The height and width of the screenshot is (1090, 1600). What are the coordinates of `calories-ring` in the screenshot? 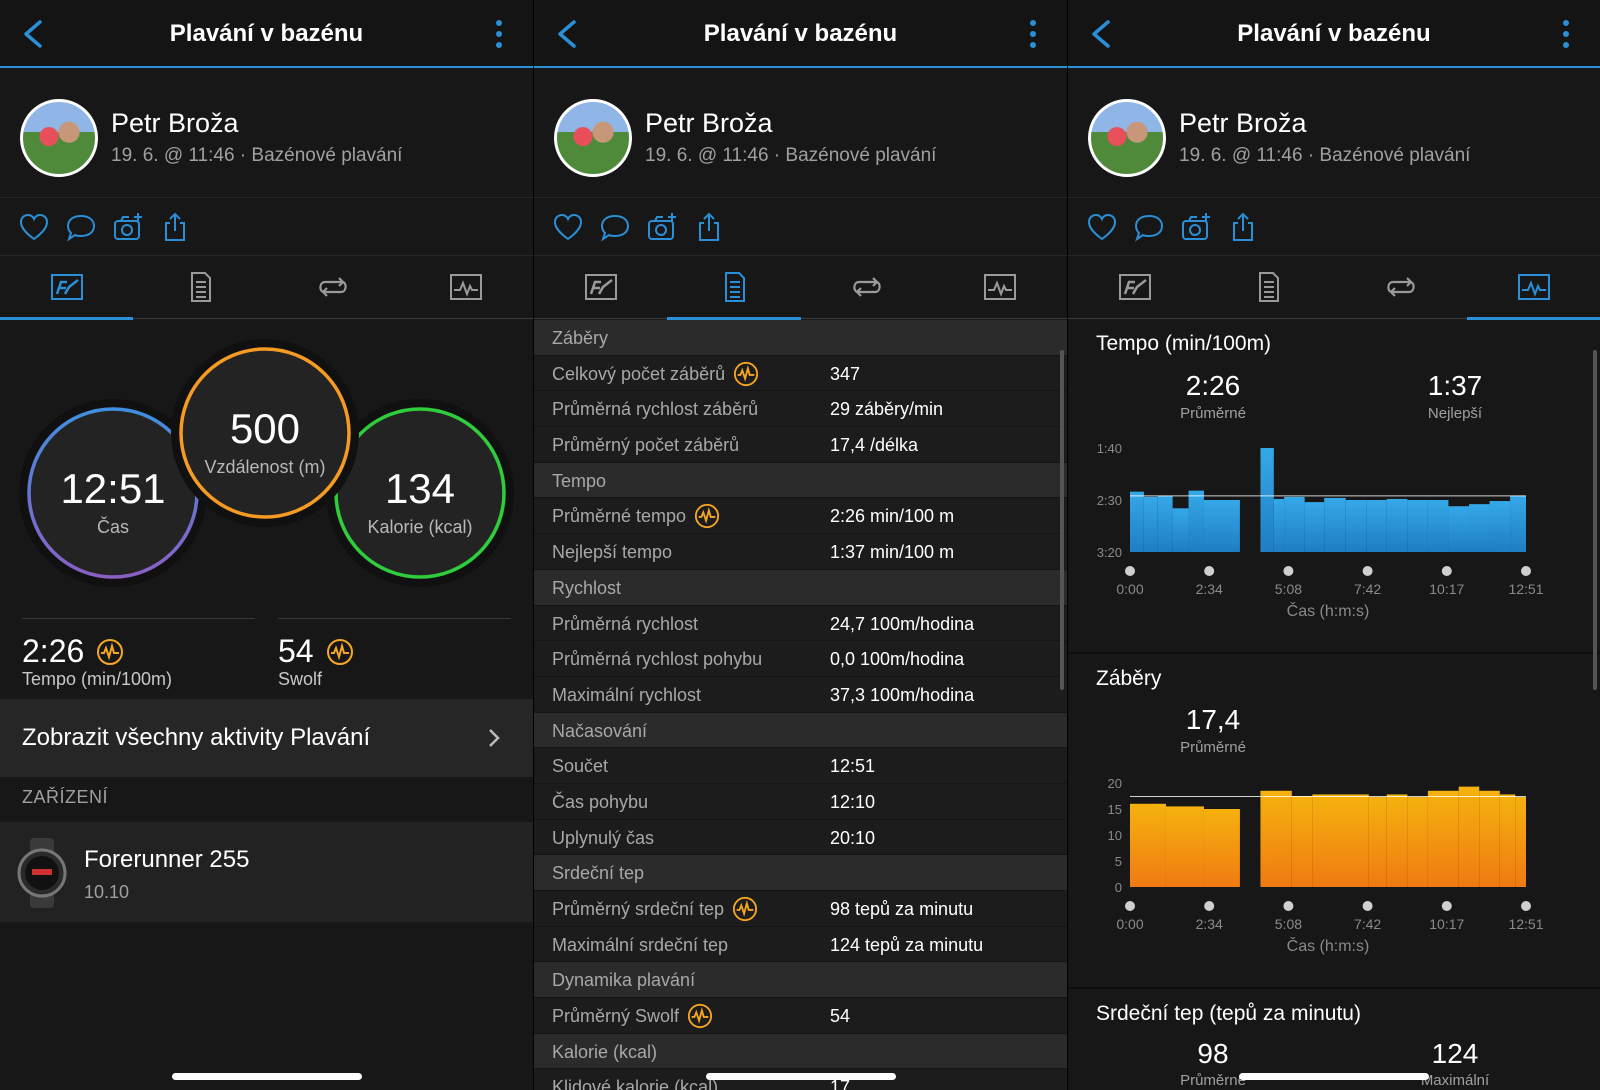 It's located at (420, 493).